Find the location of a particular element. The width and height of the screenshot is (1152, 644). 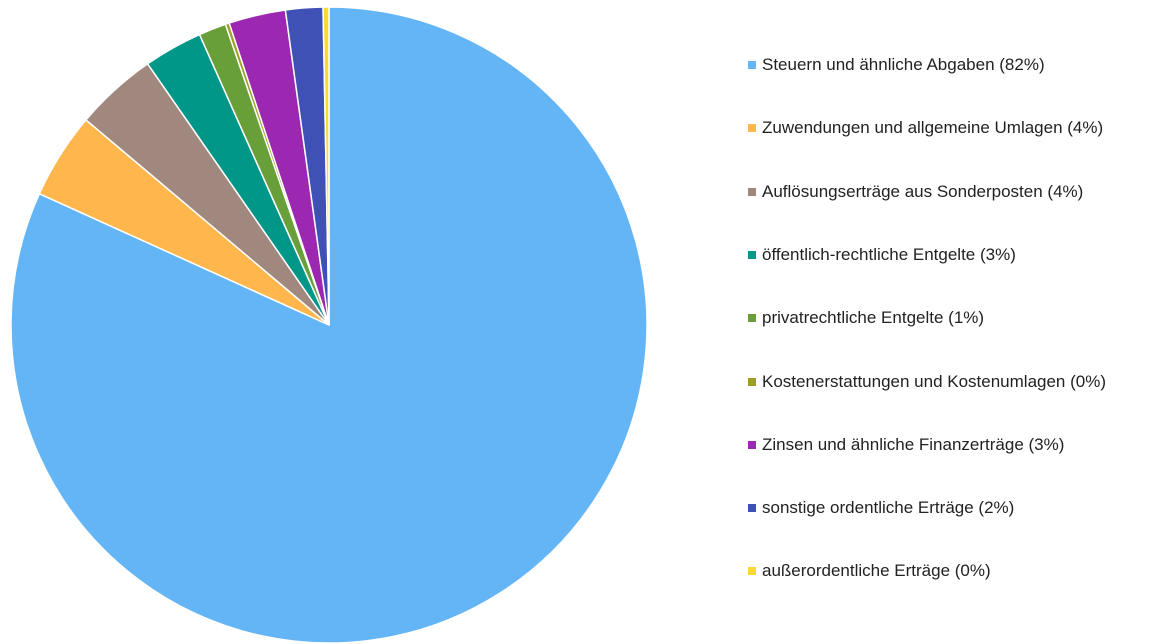

legend-item: sonstige ordentliche Erträge (2%) is located at coordinates (948, 508).